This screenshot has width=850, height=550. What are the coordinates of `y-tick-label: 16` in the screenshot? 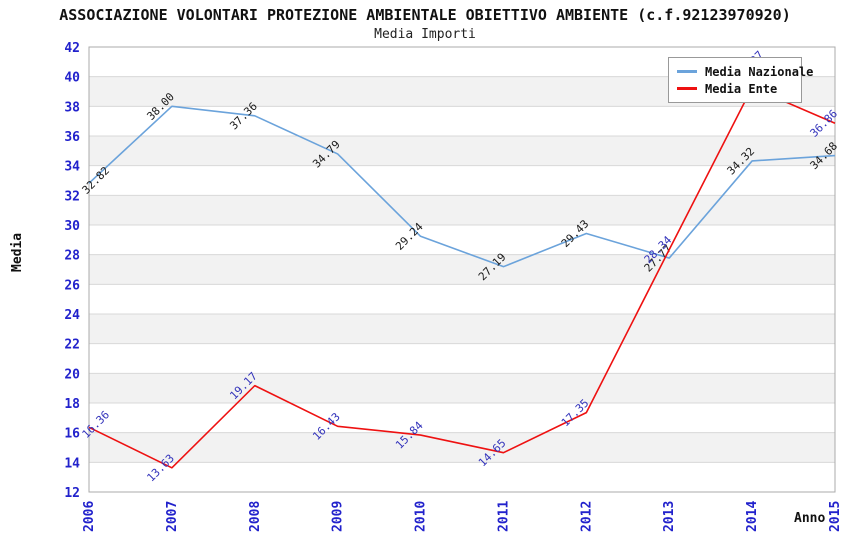 It's located at (72, 434).